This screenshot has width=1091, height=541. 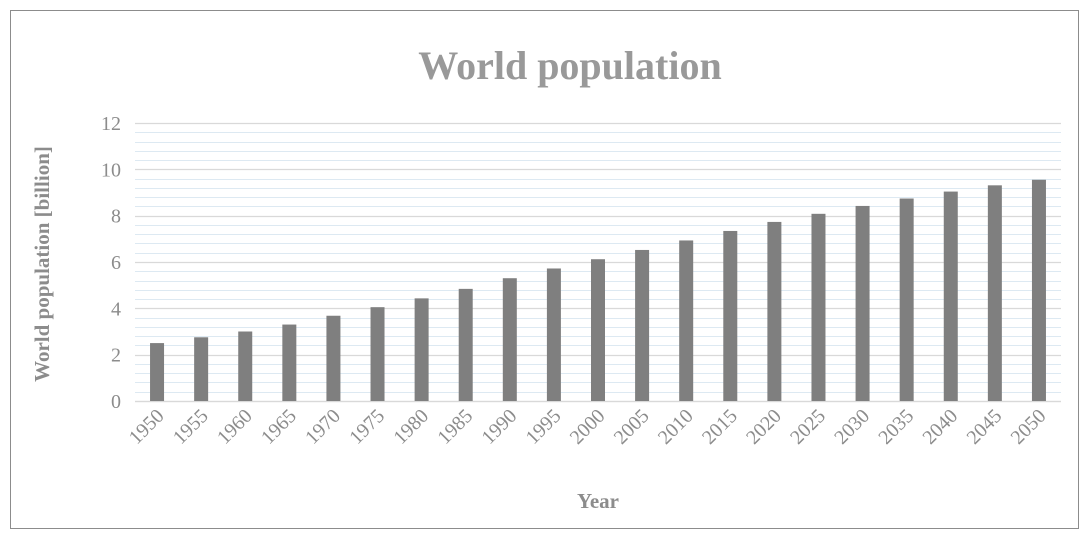 What do you see at coordinates (676, 427) in the screenshot?
I see `x-tick-label: 2010` at bounding box center [676, 427].